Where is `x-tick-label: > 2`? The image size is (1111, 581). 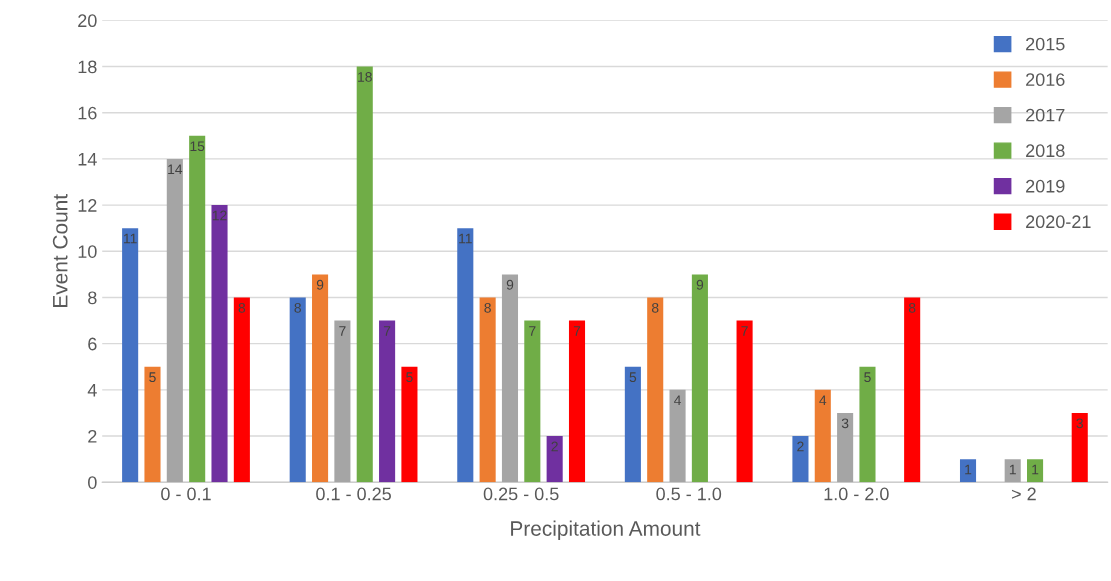 x-tick-label: > 2 is located at coordinates (1023, 494).